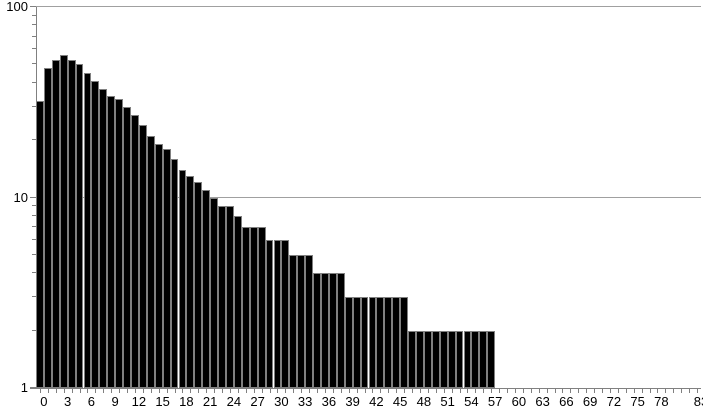  Describe the element at coordinates (68, 401) in the screenshot. I see `x-tick-label: 3` at that location.